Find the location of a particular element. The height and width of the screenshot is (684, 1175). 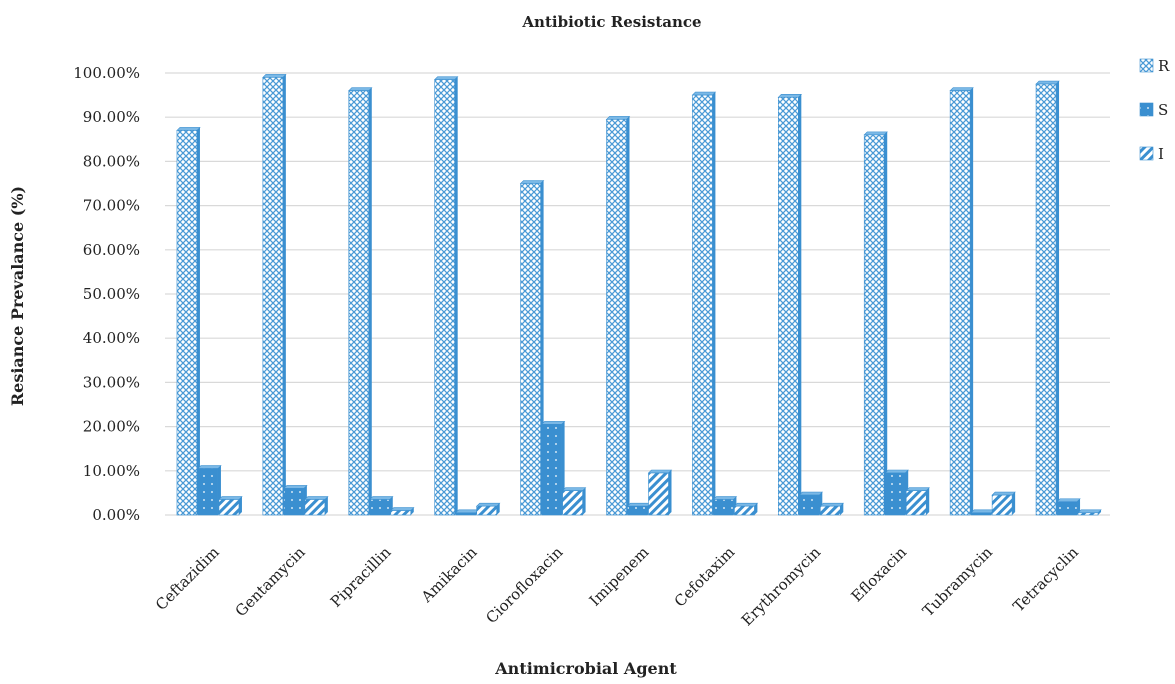

y-axis-title: Resiance Prevalance (%) is located at coordinates (17, 296).